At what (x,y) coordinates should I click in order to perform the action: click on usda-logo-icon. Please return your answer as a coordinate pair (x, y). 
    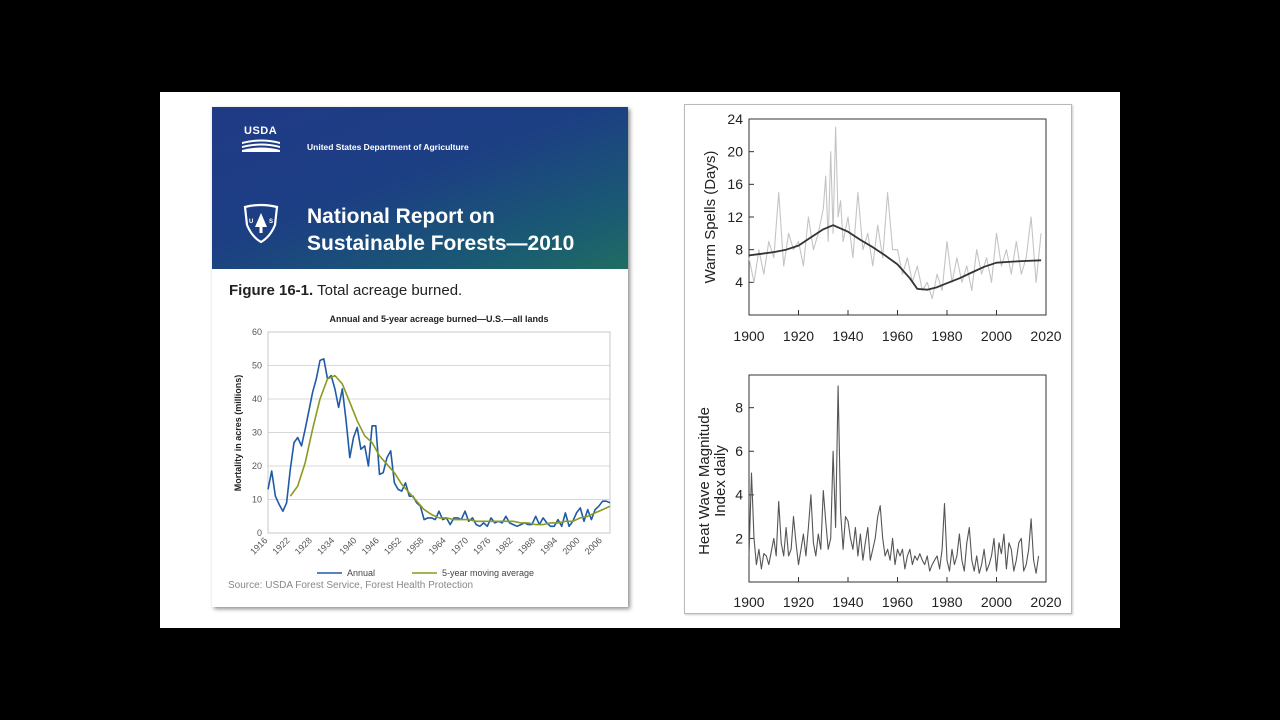
    Looking at the image, I should click on (261, 145).